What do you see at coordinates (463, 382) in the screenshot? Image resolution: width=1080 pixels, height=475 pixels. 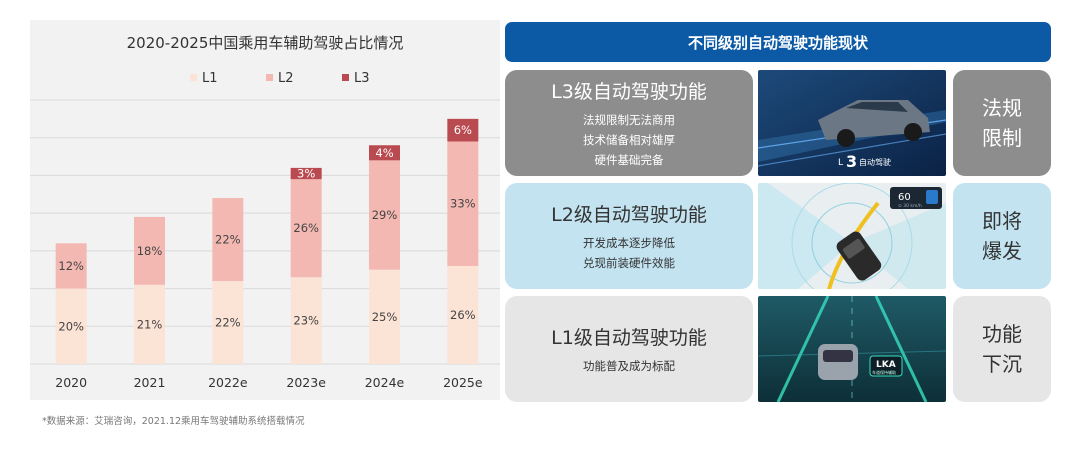 I see `x-tick-label: 2025e` at bounding box center [463, 382].